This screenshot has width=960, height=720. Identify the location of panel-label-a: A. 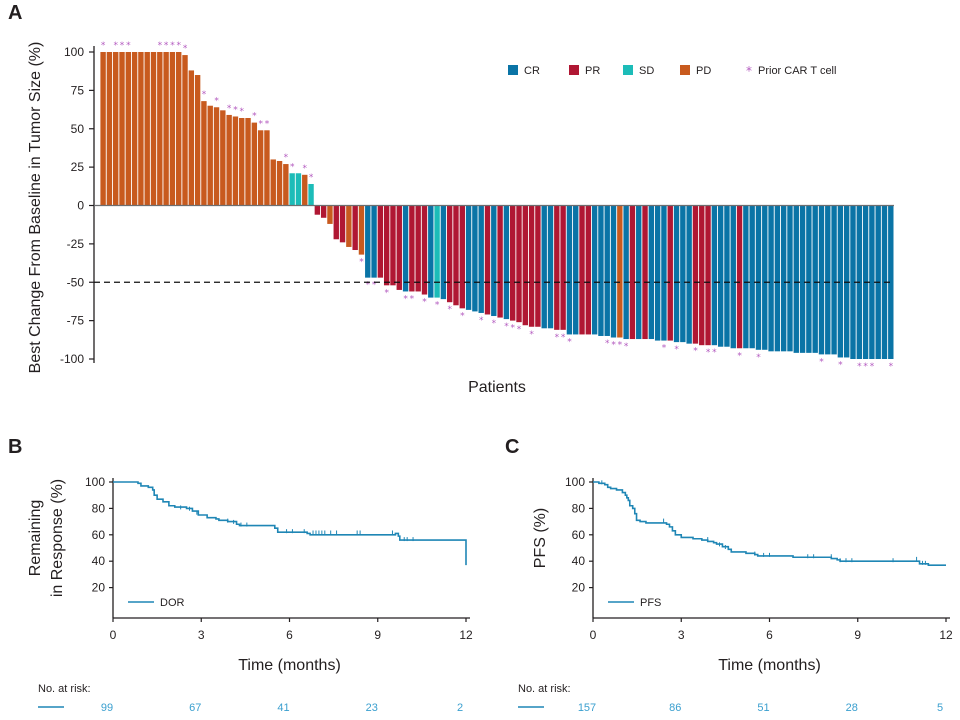
(15, 13).